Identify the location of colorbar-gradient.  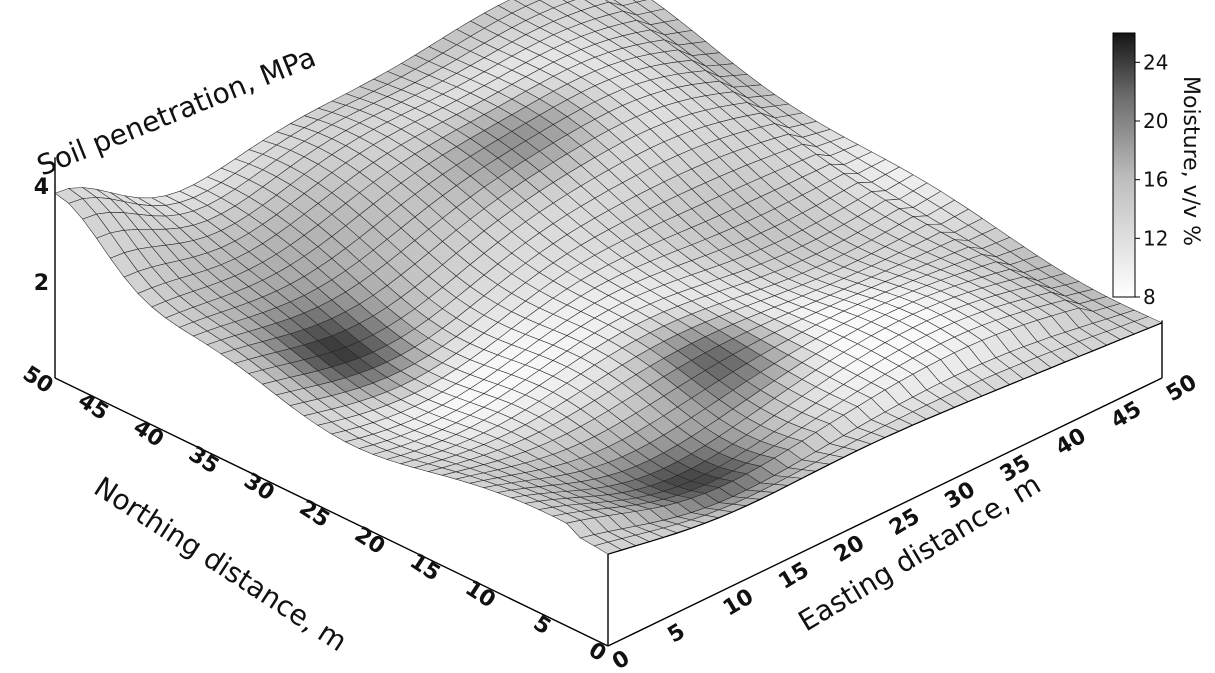
(1124, 165).